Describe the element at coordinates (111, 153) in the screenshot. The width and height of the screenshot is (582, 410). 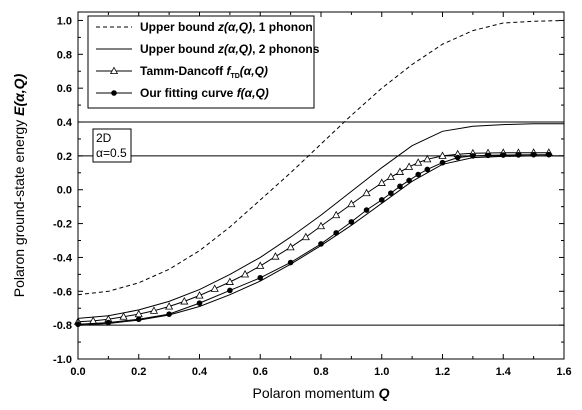
I see `inset-label-line2: α=0.5` at that location.